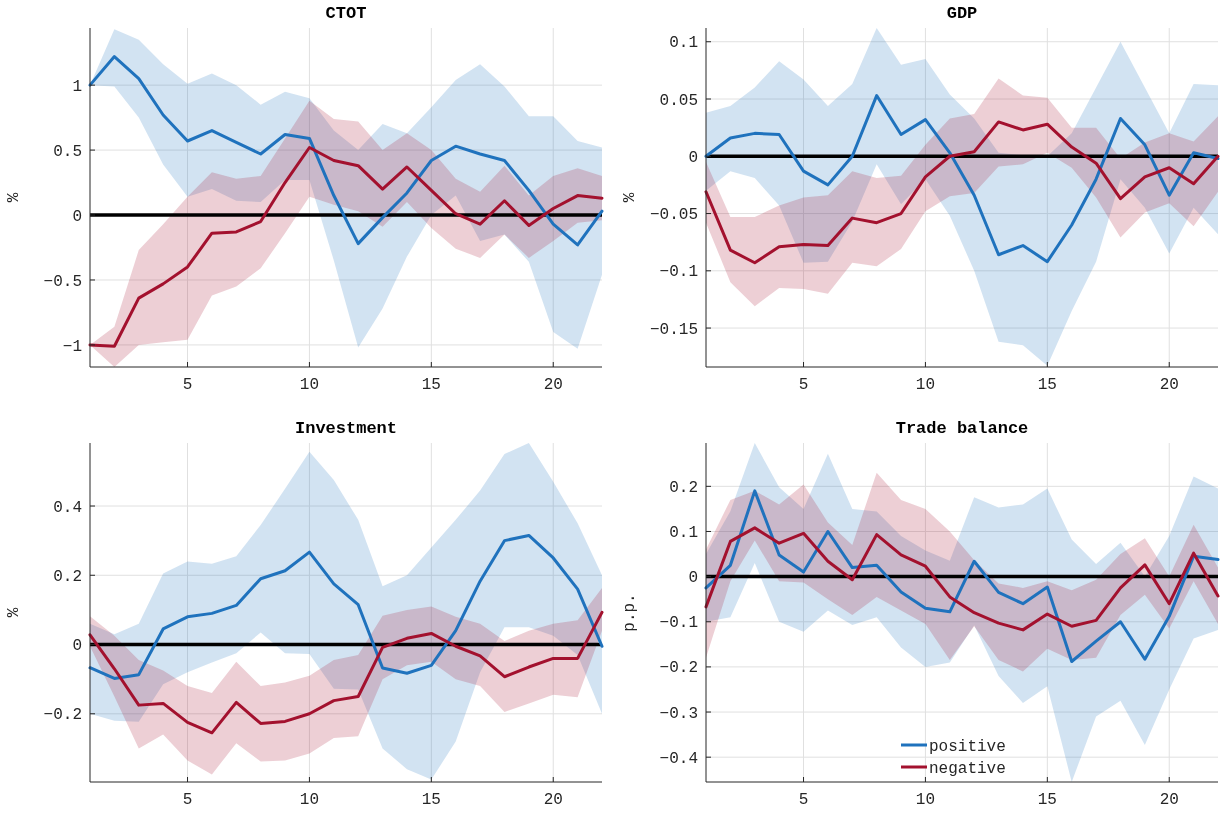 The image size is (1225, 814). What do you see at coordinates (77, 86) in the screenshot?
I see `y-tick-label: 1` at bounding box center [77, 86].